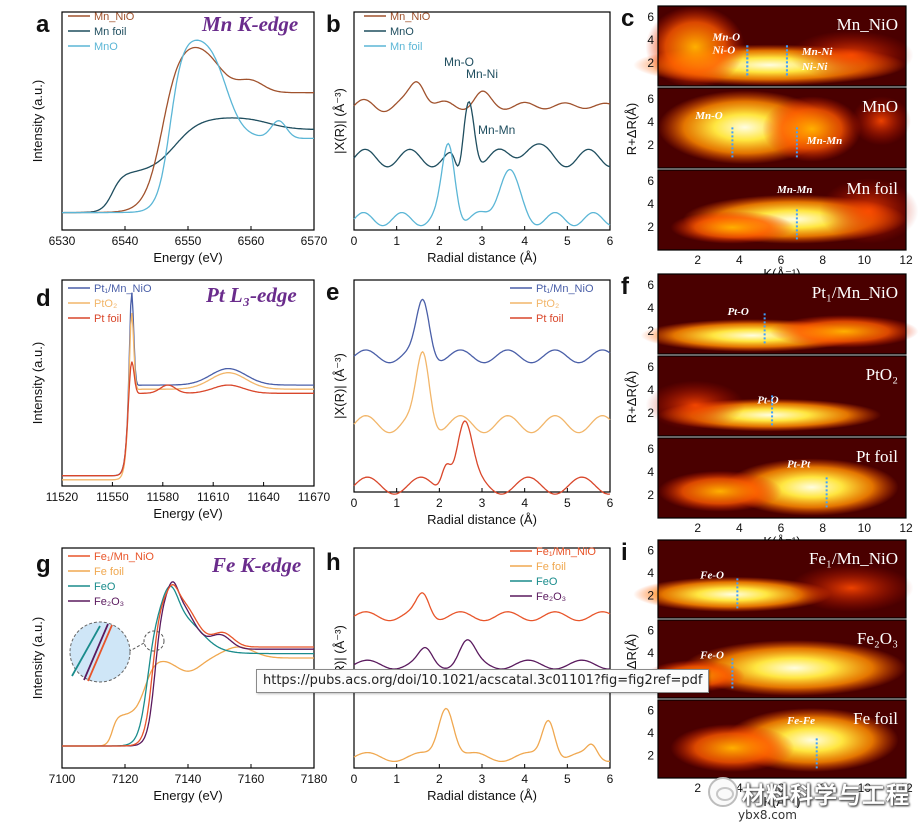 This screenshot has height=830, width=924. What do you see at coordinates (105, 587) in the screenshot?
I see `legend-label: FeO` at bounding box center [105, 587].